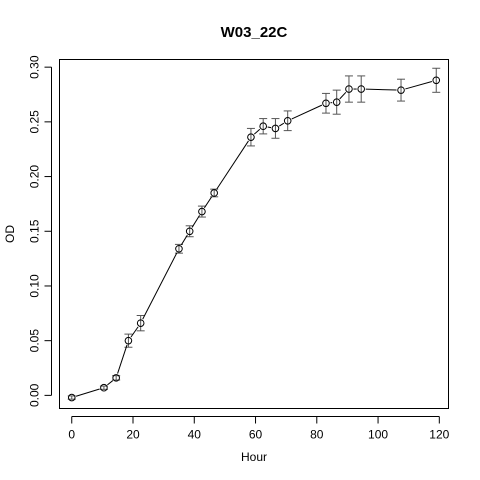  What do you see at coordinates (254, 32) in the screenshot?
I see `chart-title: W03_22C` at bounding box center [254, 32].